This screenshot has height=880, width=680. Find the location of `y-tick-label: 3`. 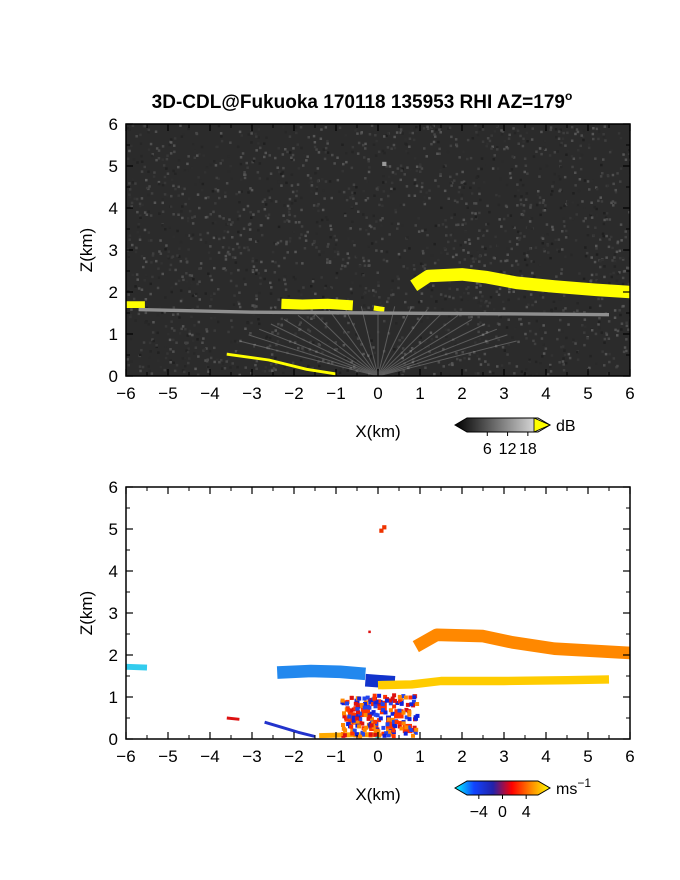

y-tick-label: 3 is located at coordinates (113, 250).